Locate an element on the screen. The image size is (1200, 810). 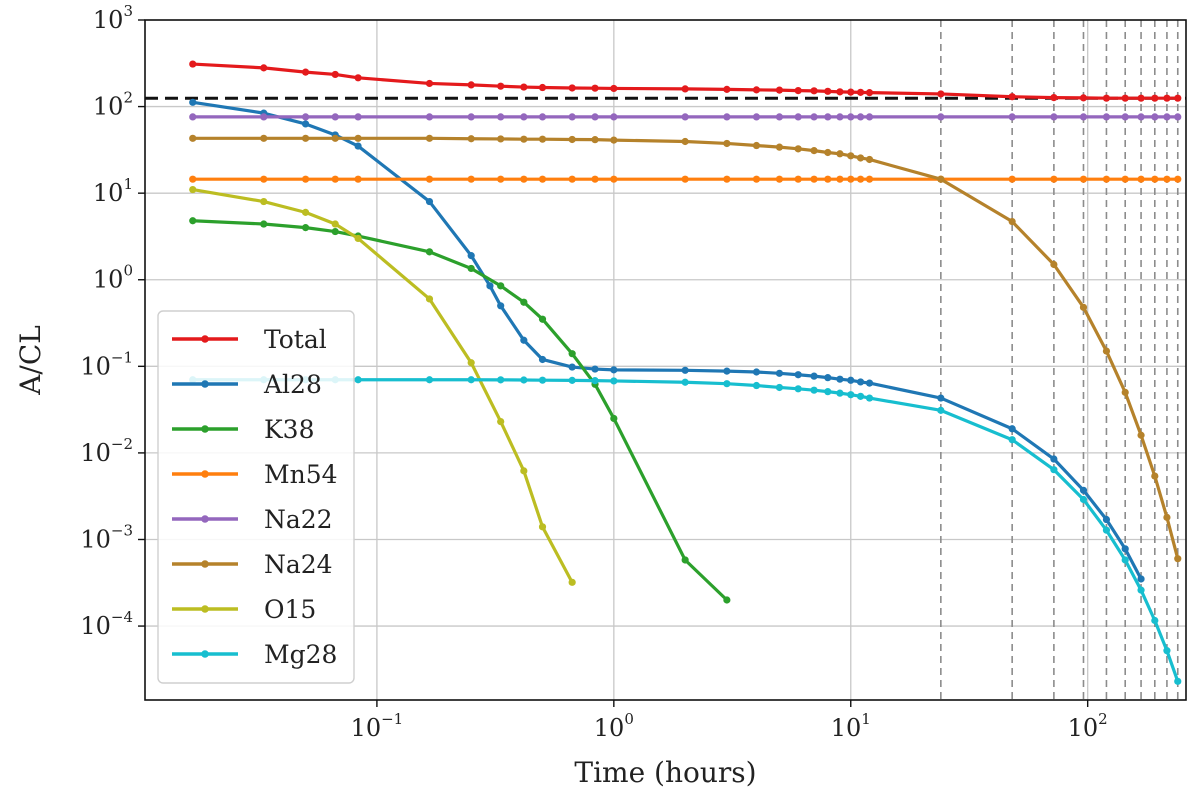
legend-label: Al28 is located at coordinates (292, 384).